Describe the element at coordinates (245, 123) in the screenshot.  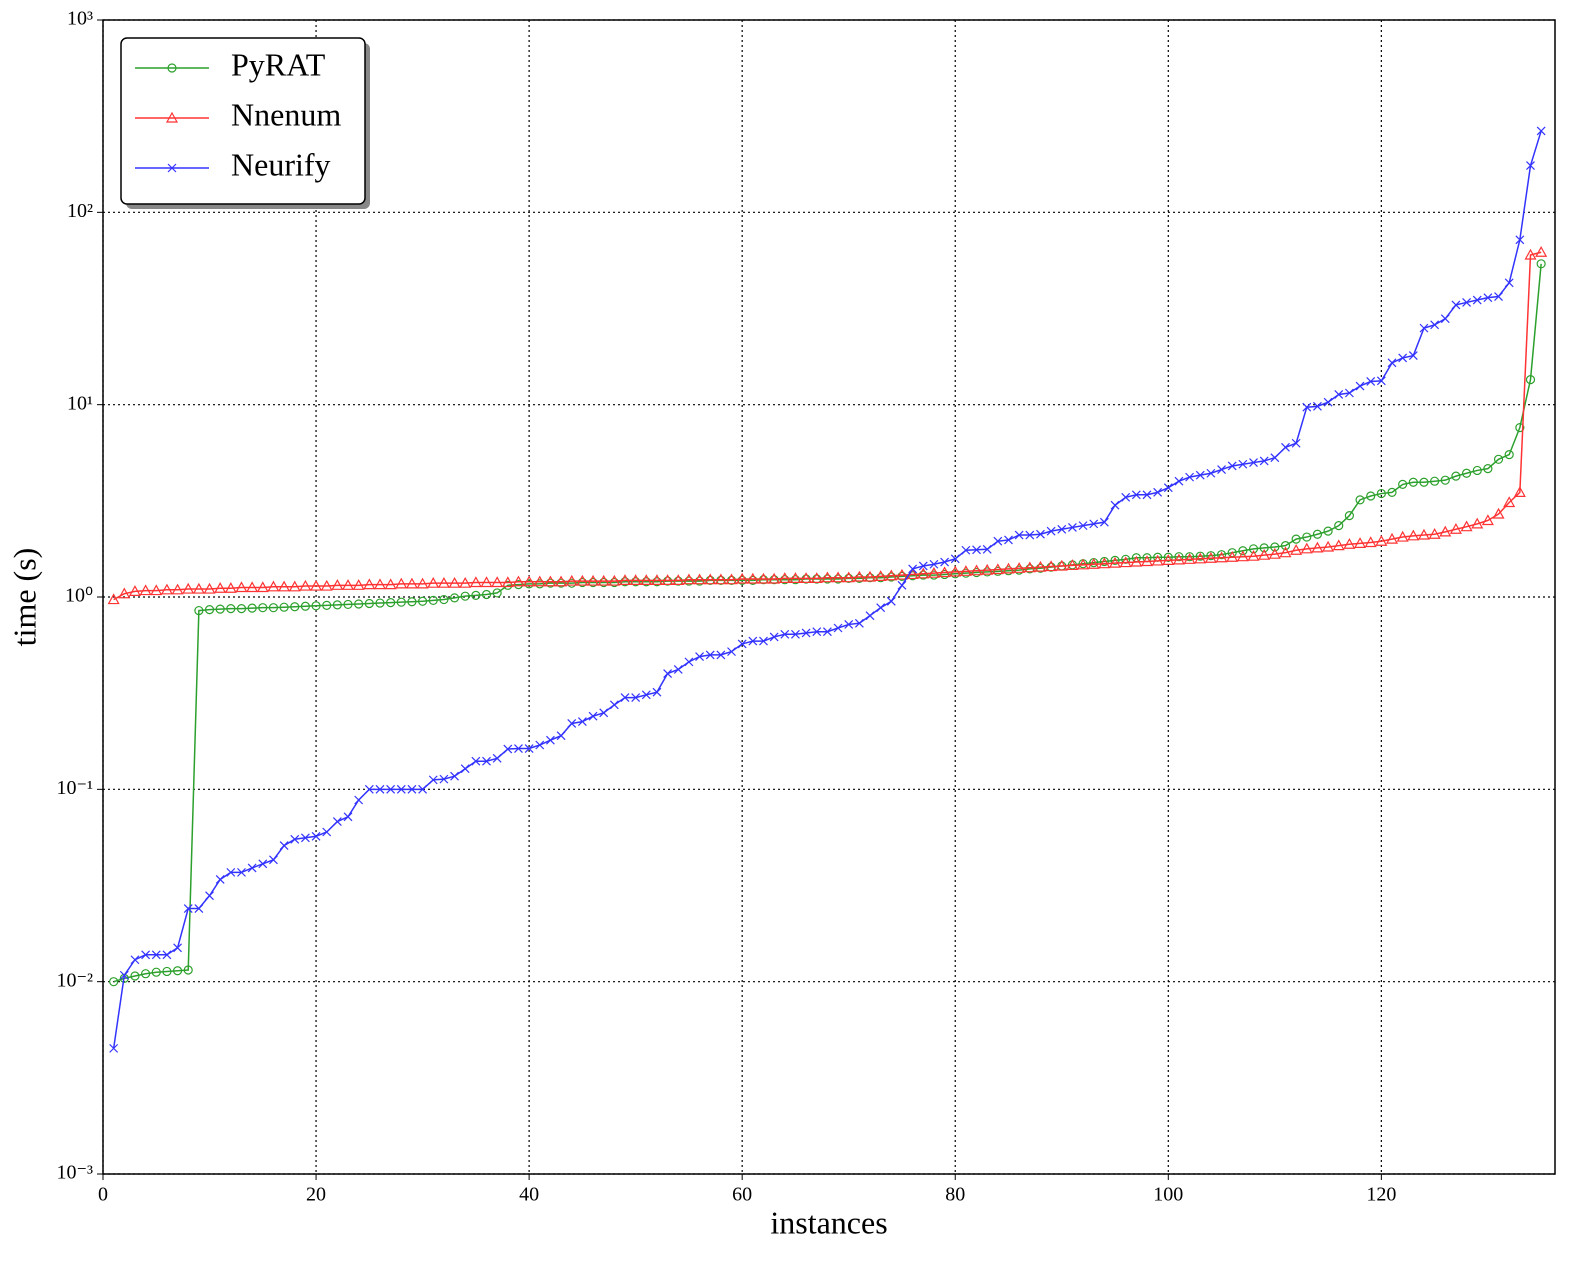
I see `legend: PyRAT Nnenum Neurify` at that location.